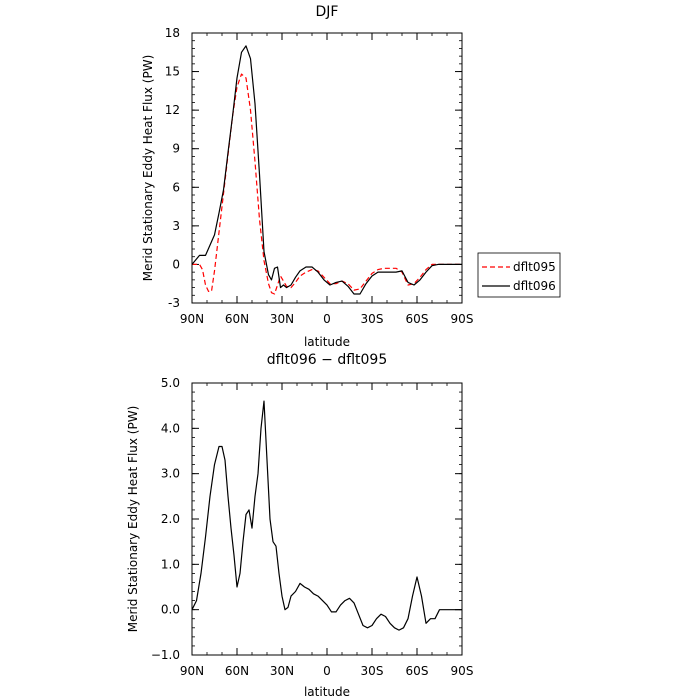  I want to click on y-tick-label: 9, so click(176, 149).